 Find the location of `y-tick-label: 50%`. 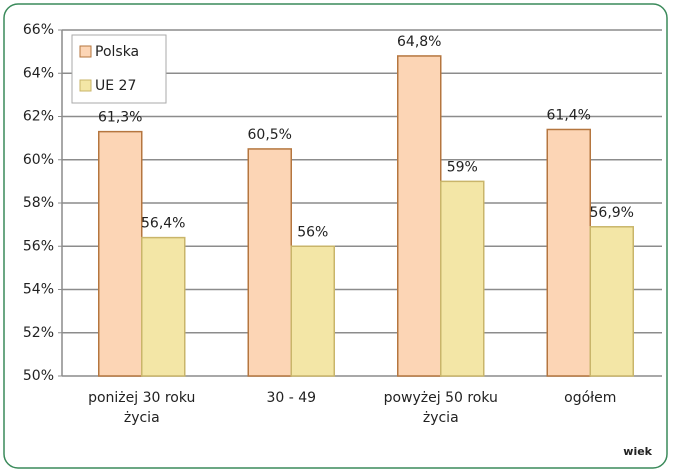

y-tick-label: 50% is located at coordinates (38, 376).